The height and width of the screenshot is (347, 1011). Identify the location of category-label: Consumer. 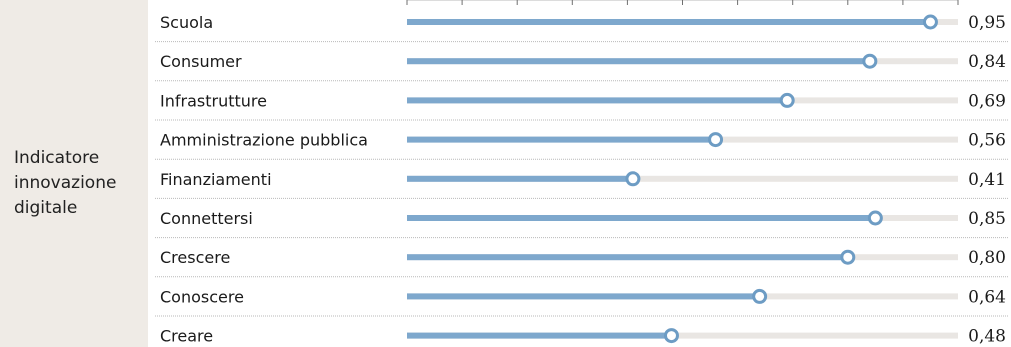
(201, 61).